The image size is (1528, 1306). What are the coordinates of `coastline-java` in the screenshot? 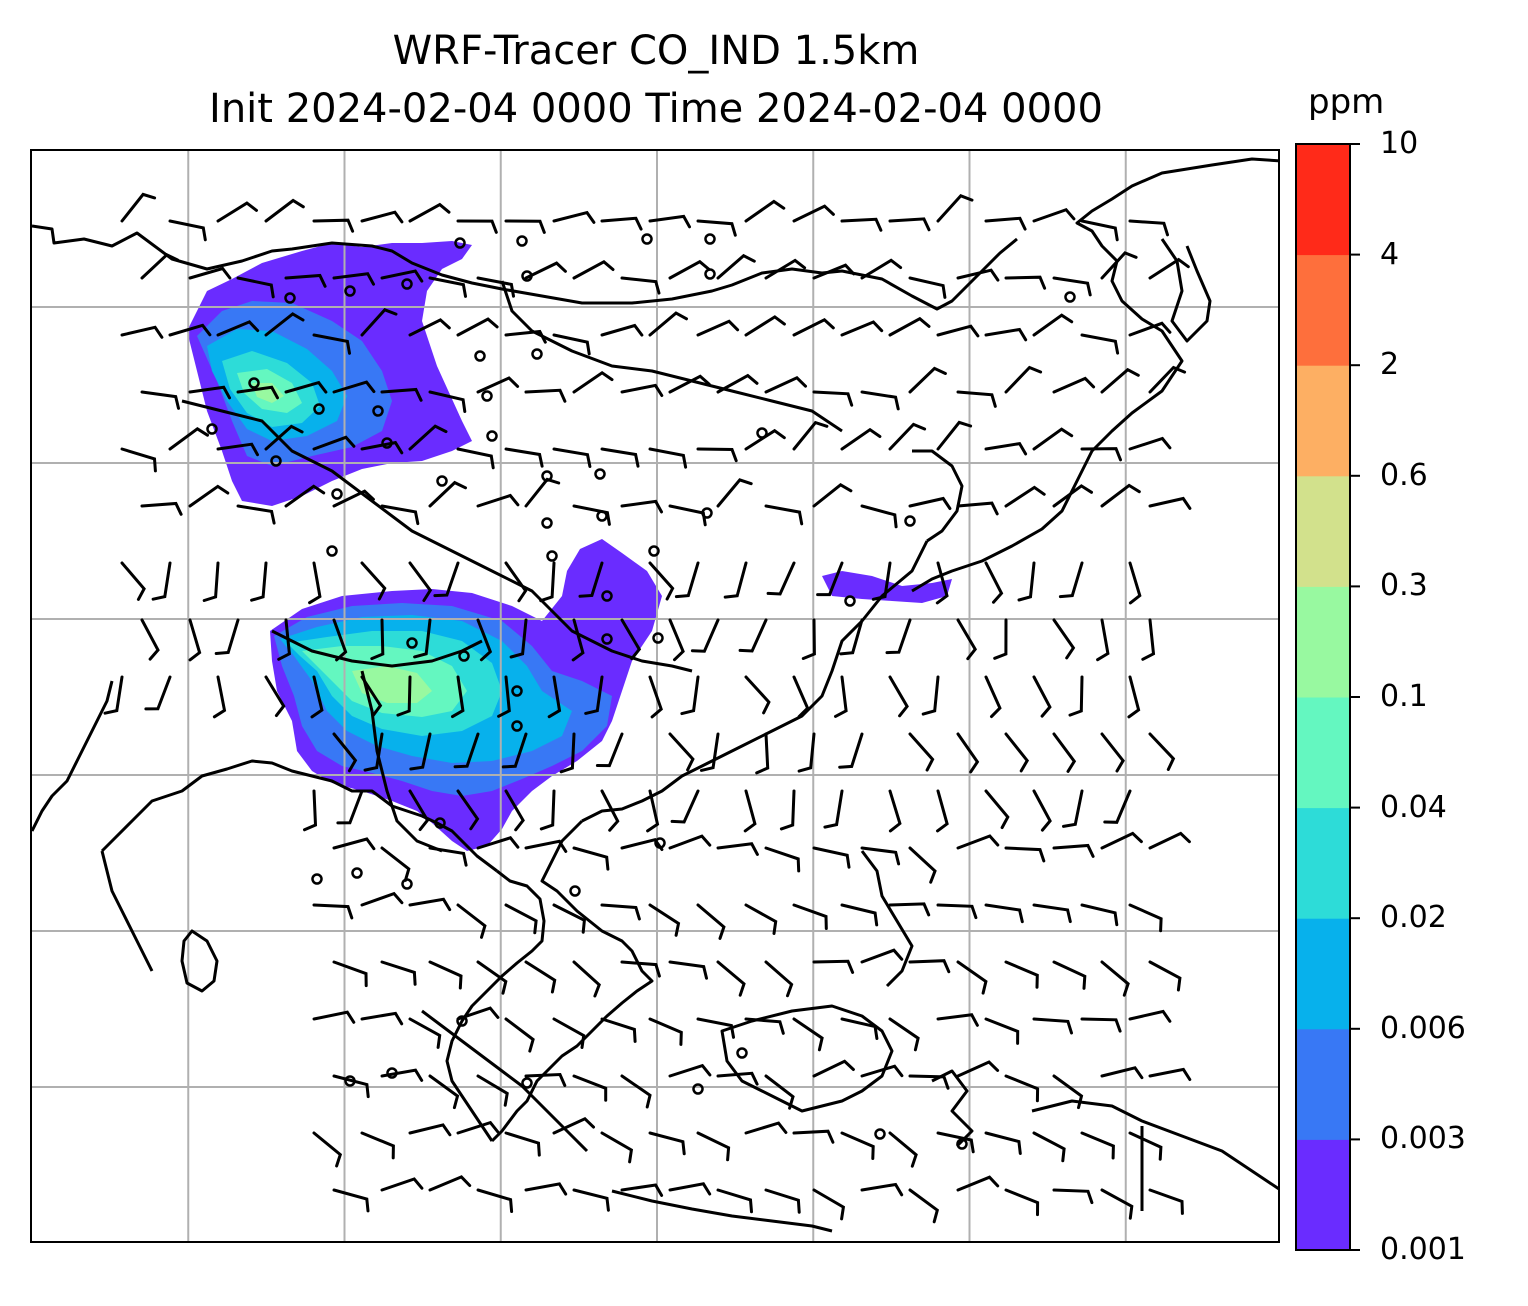 It's located at (722, 1211).